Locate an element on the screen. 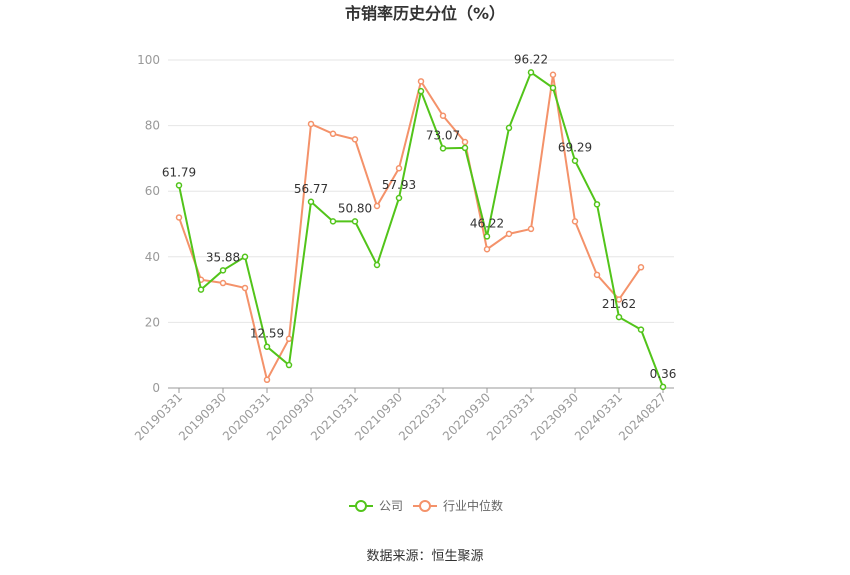 The width and height of the screenshot is (850, 575). data-label: 57.93 is located at coordinates (399, 185).